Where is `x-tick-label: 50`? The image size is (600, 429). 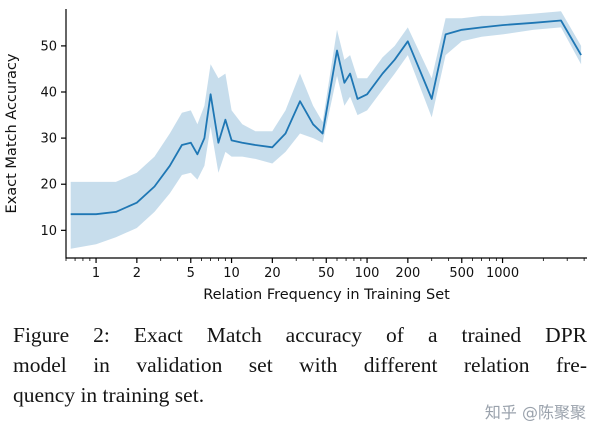
x-tick-label: 50 is located at coordinates (326, 273).